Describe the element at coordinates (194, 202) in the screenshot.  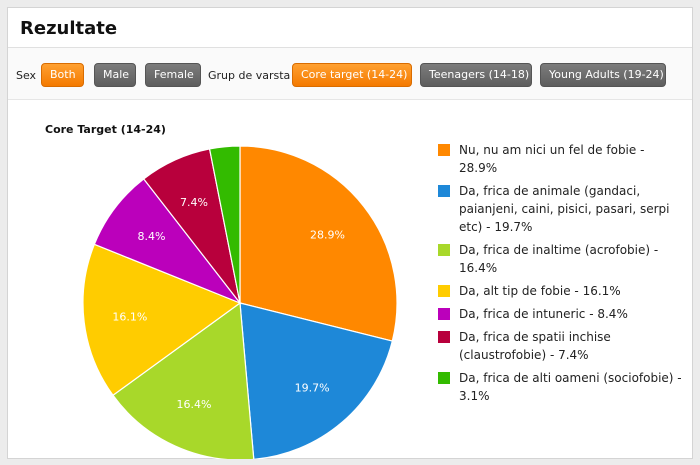
I see `slice-label-5: 7.4%` at that location.